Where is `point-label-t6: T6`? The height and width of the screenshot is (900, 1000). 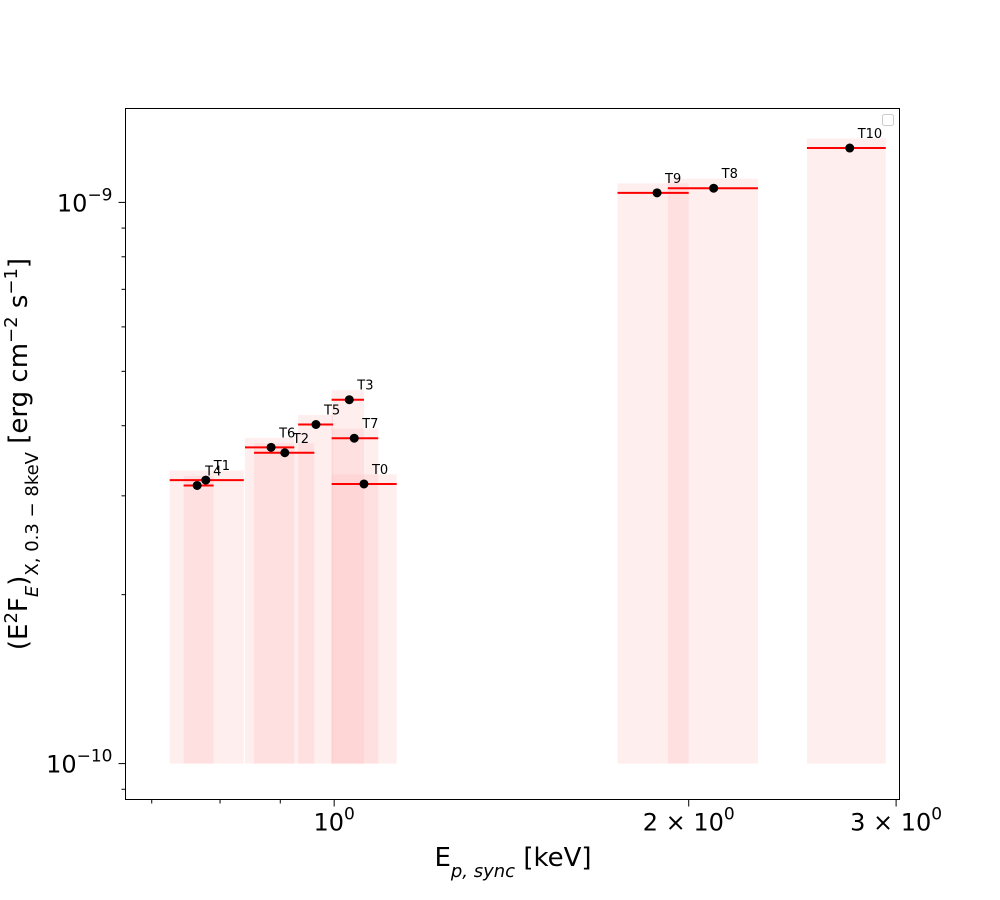
point-label-t6: T6 is located at coordinates (286, 433).